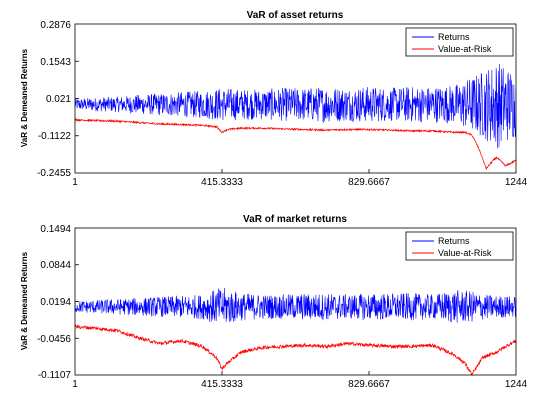  What do you see at coordinates (55, 136) in the screenshot?
I see `y-tick-label: -0.1122` at bounding box center [55, 136].